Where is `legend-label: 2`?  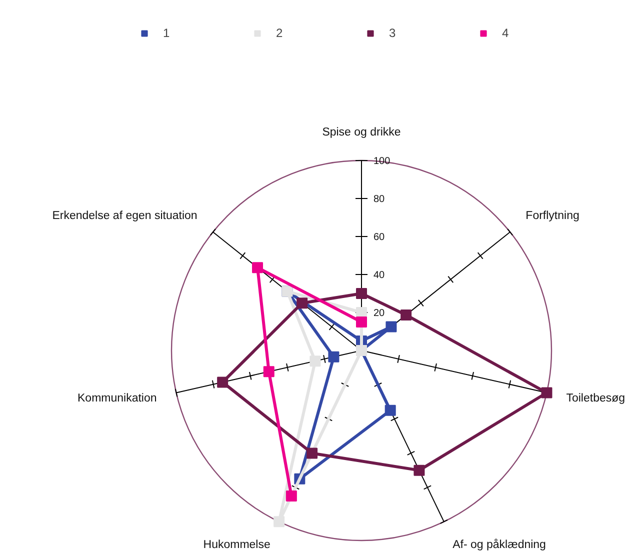
legend-label: 2 is located at coordinates (280, 33).